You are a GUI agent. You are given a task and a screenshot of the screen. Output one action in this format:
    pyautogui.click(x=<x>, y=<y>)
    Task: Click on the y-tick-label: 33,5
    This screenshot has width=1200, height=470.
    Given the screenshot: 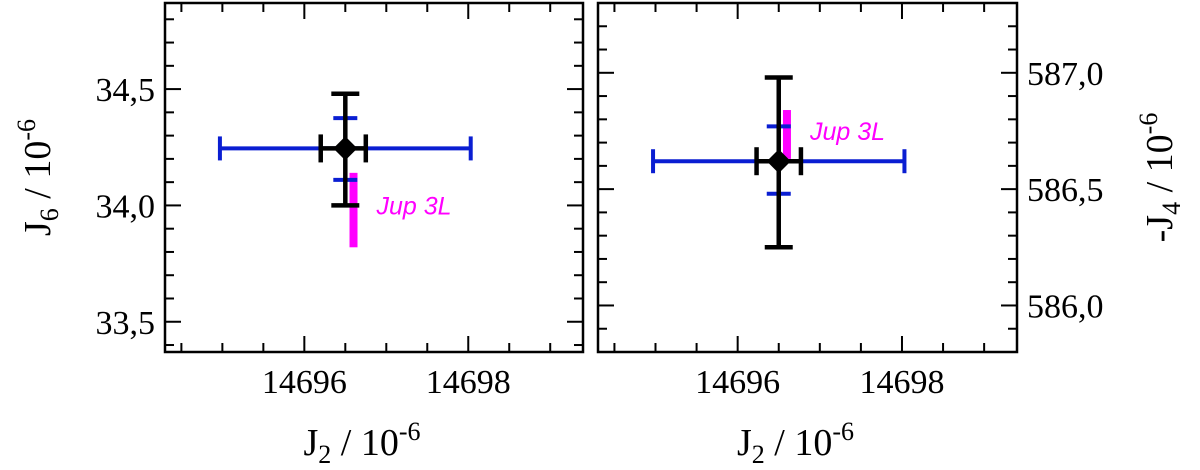 What is the action you would take?
    pyautogui.click(x=126, y=323)
    